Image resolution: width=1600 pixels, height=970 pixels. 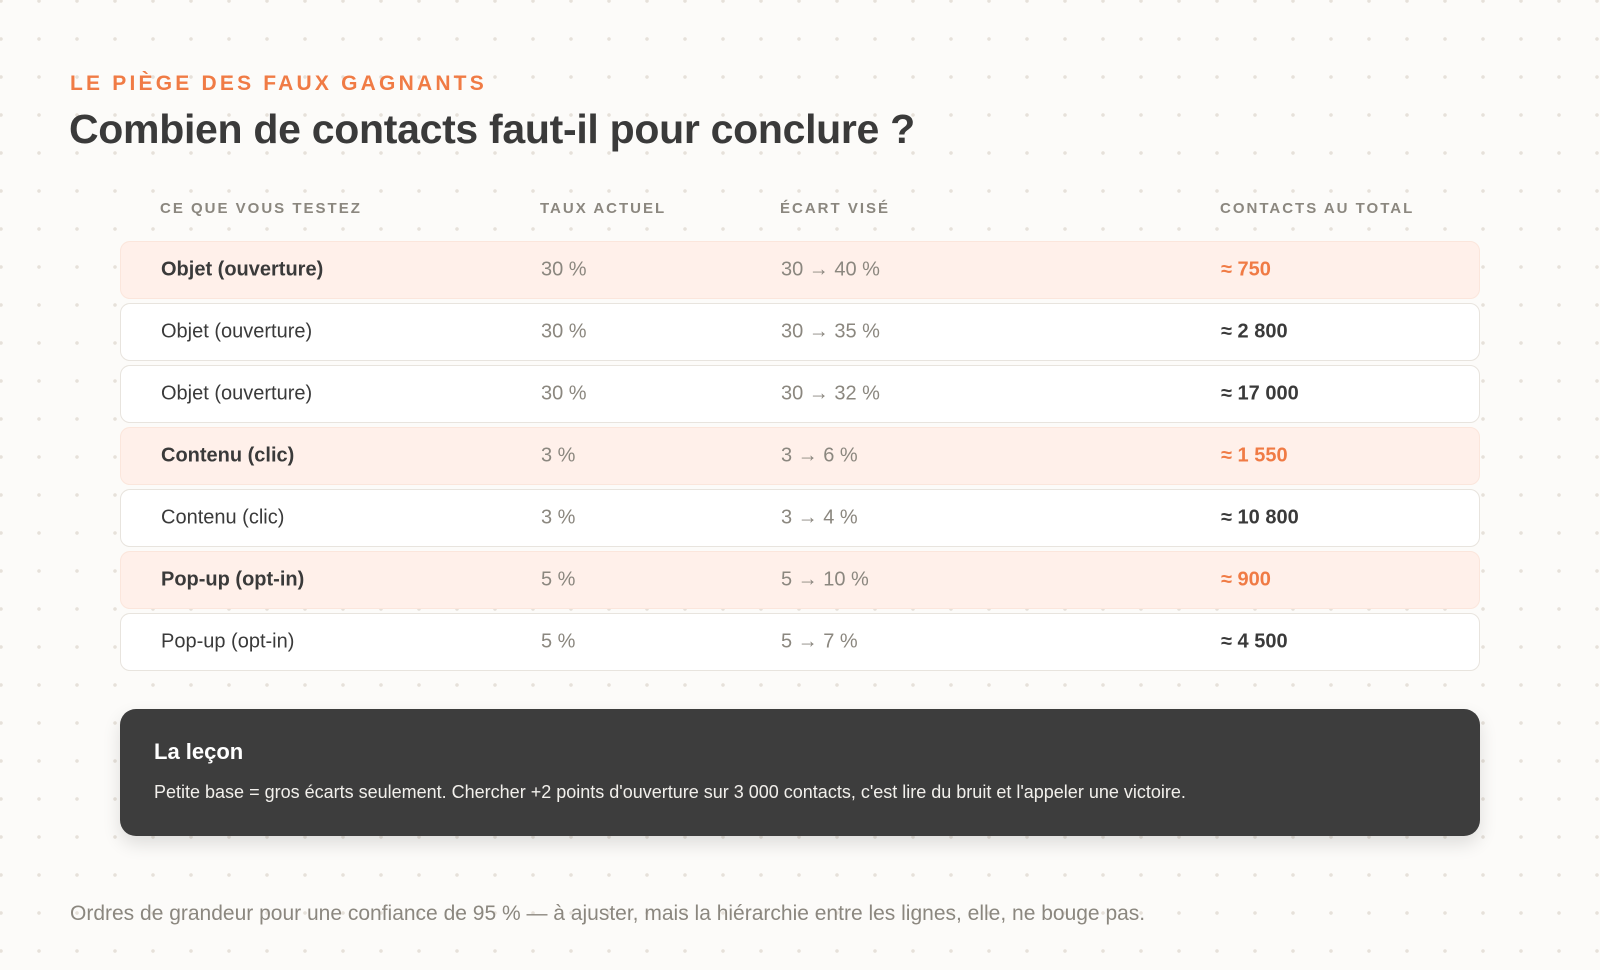 I want to click on cell-gap: 30 → 32 %, so click(x=830, y=393).